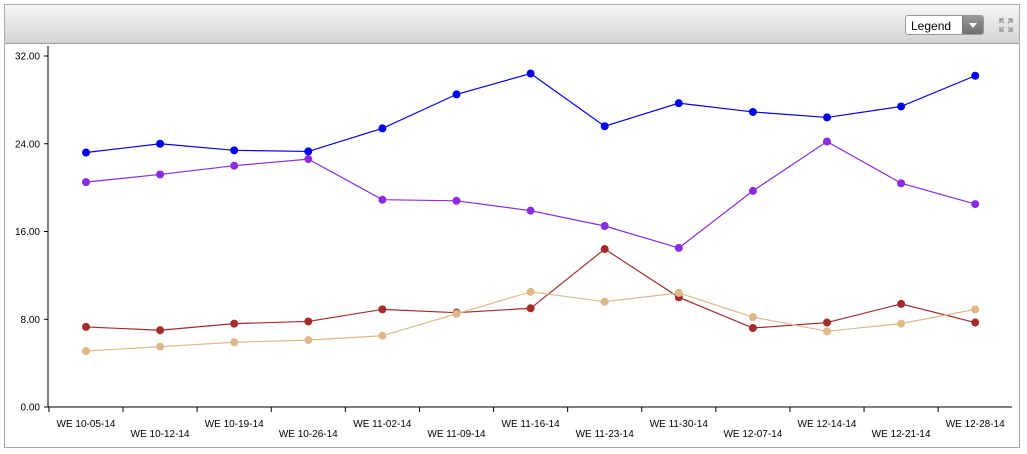 This screenshot has height=454, width=1027. I want to click on y-tick-label: 32.00, so click(27, 57).